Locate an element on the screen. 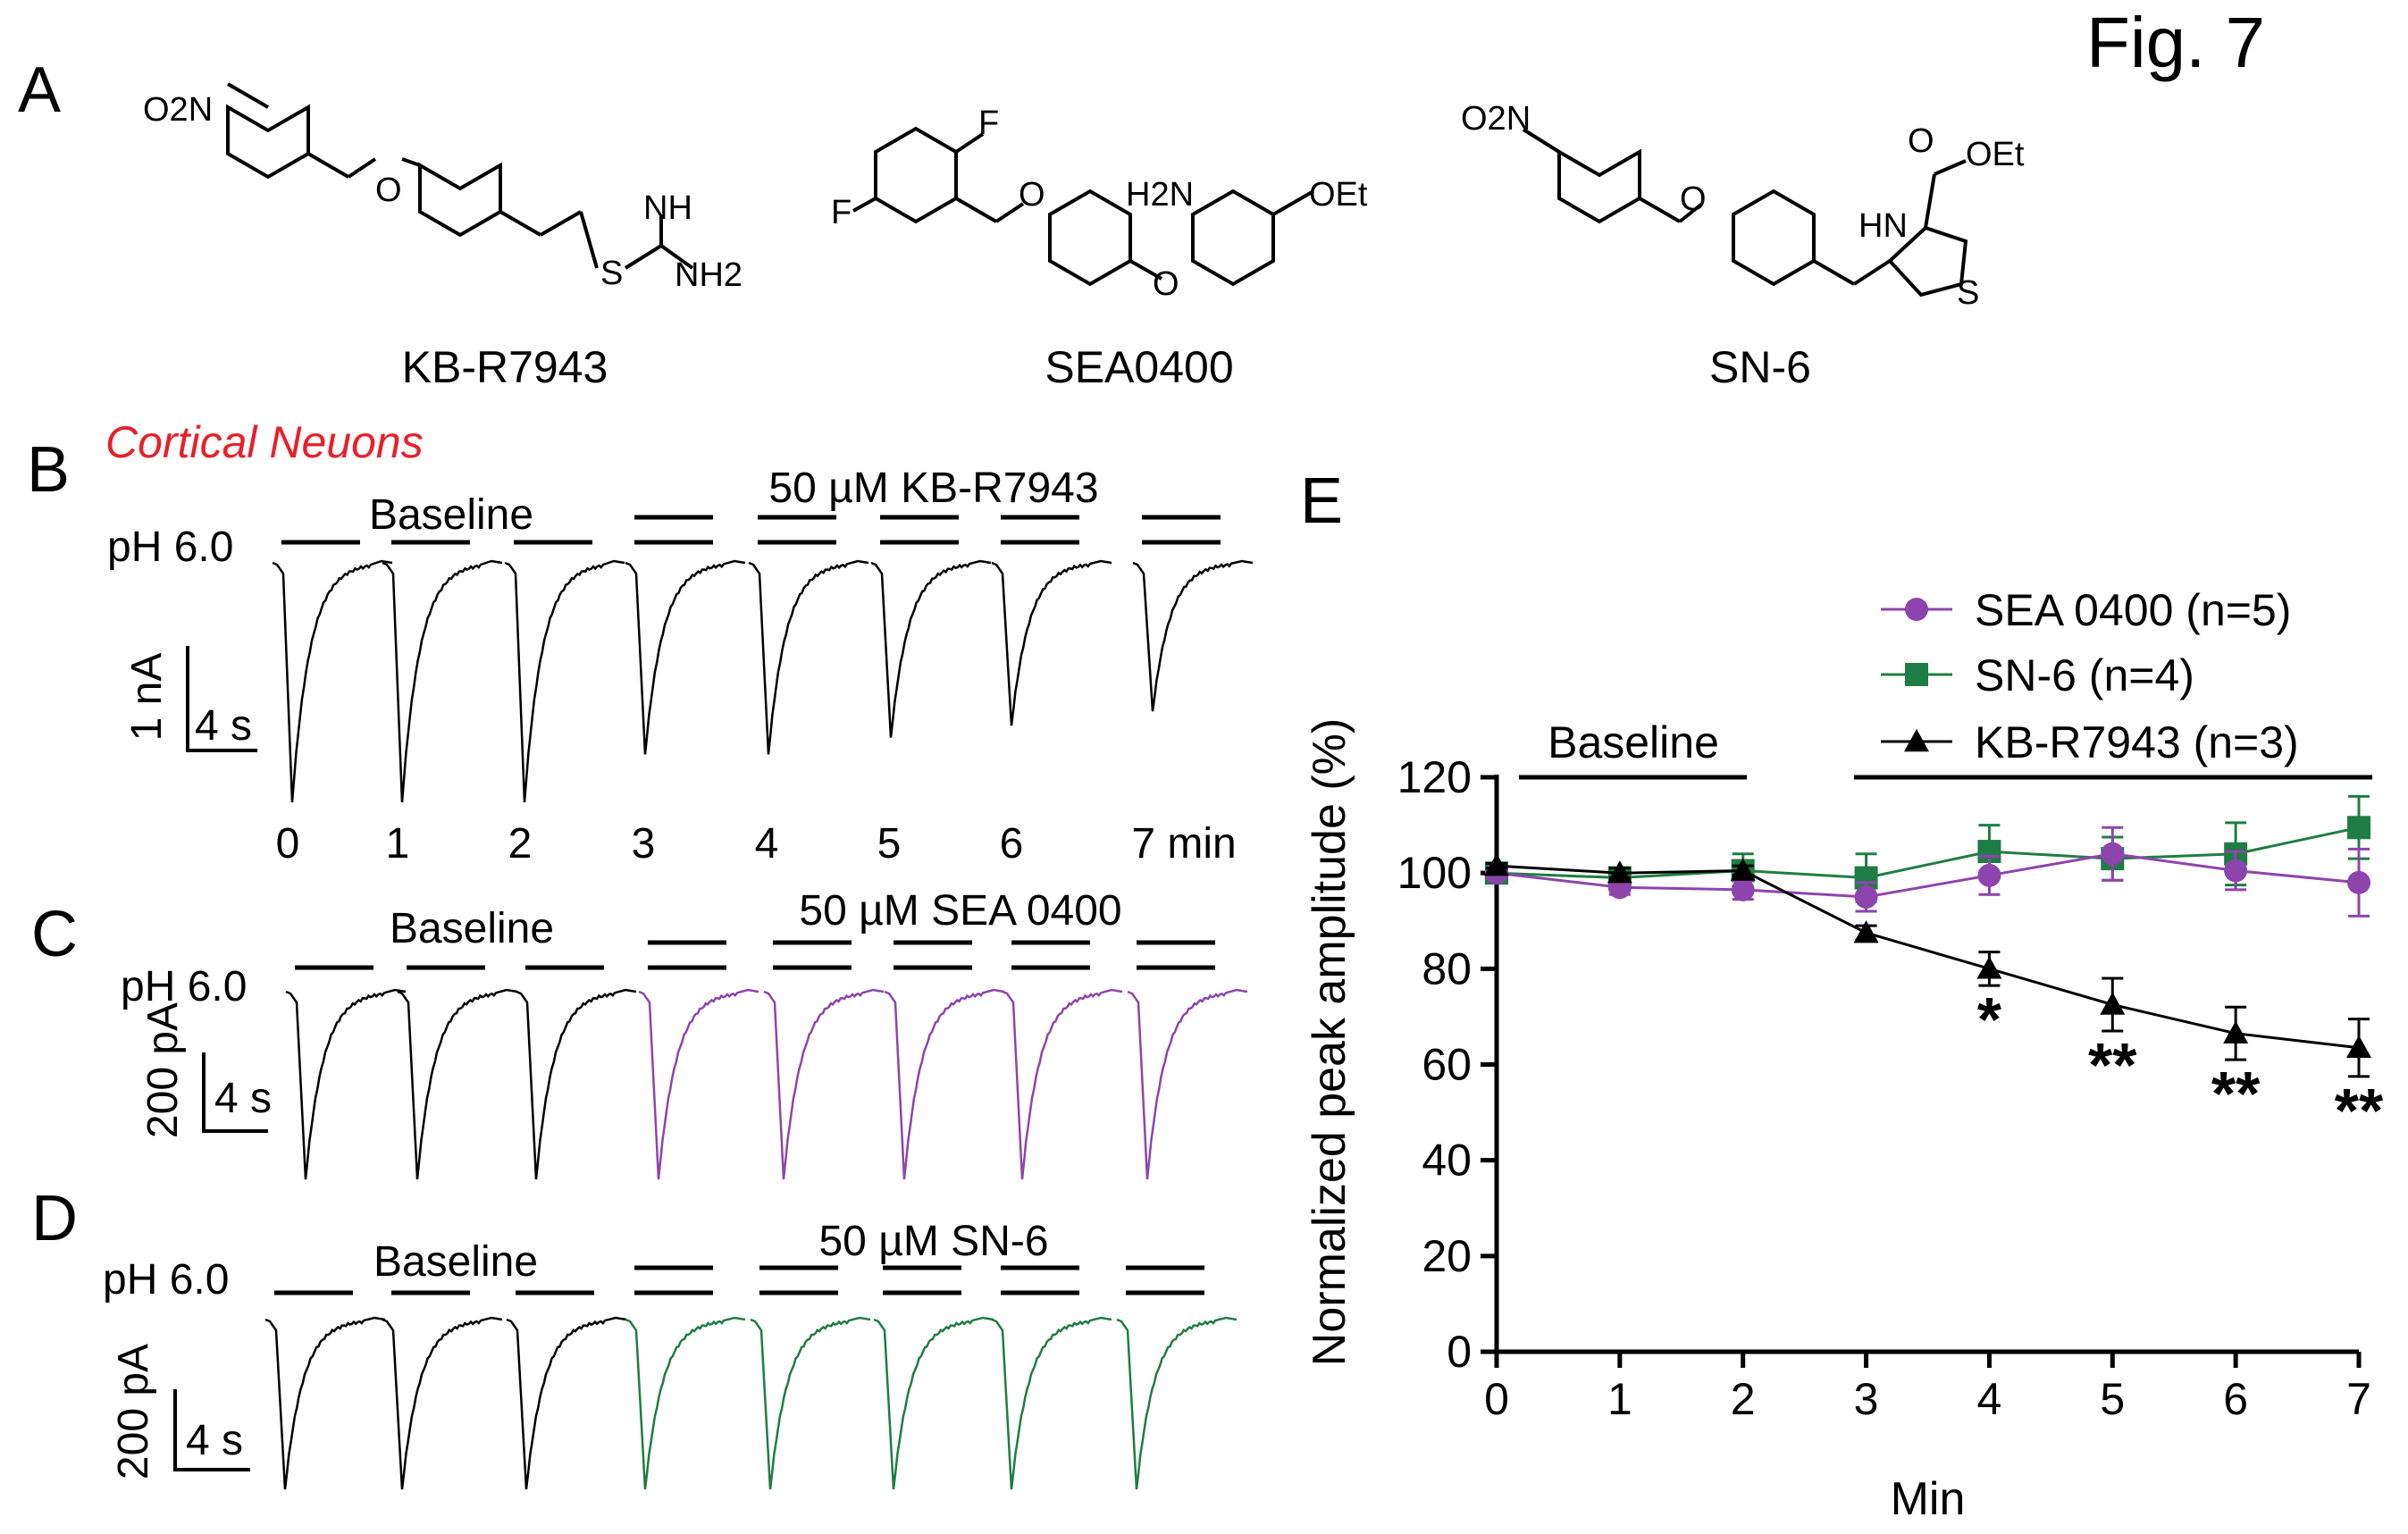 The image size is (2408, 1534). panel-d-stimulus-bars is located at coordinates (739, 1280).